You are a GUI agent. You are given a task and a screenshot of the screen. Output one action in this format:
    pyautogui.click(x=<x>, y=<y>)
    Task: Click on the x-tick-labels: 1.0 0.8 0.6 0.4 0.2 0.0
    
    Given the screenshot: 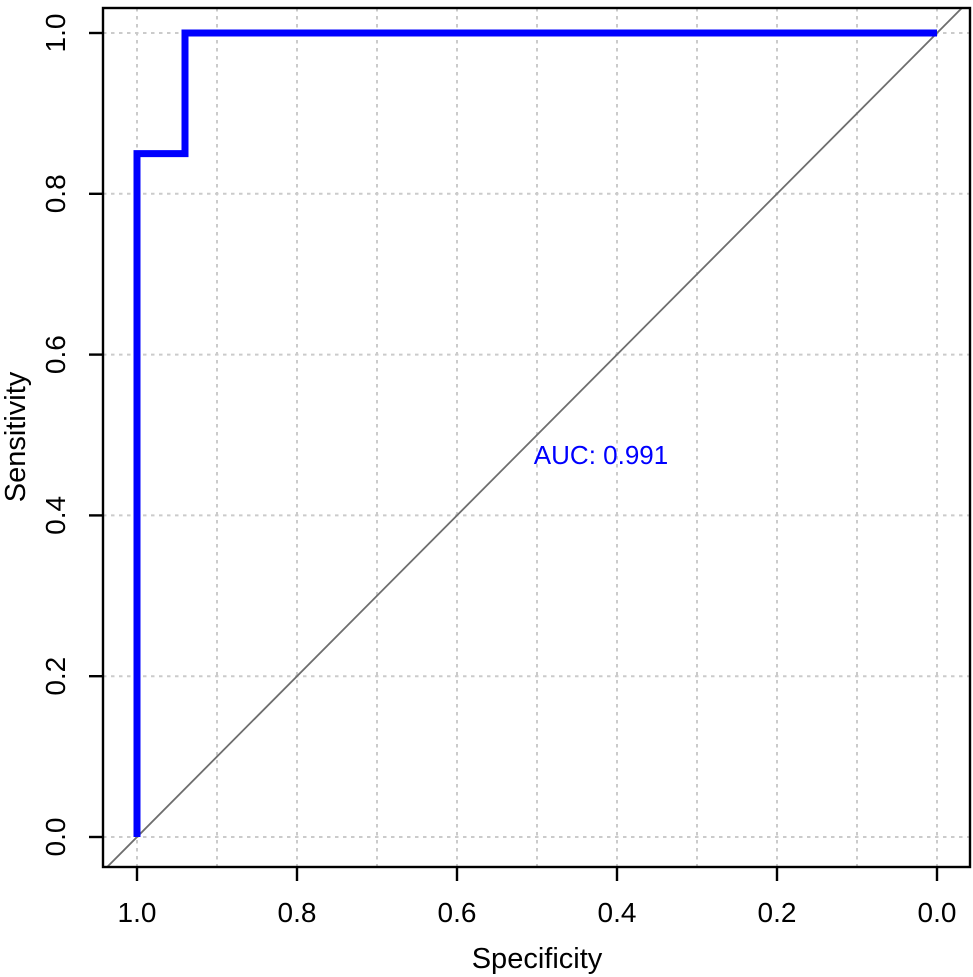 What is the action you would take?
    pyautogui.click(x=537, y=912)
    